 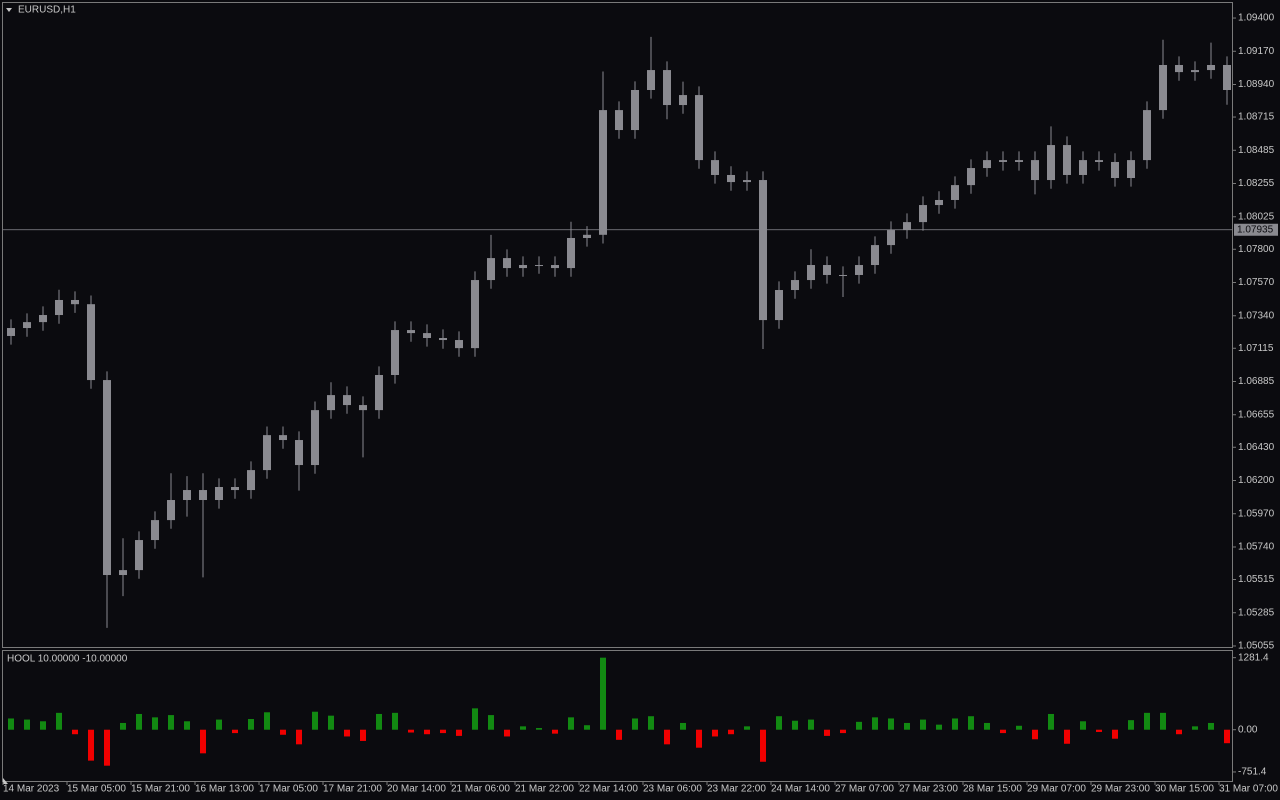 What do you see at coordinates (1256, 646) in the screenshot?
I see `y-tick-label: 1.05055` at bounding box center [1256, 646].